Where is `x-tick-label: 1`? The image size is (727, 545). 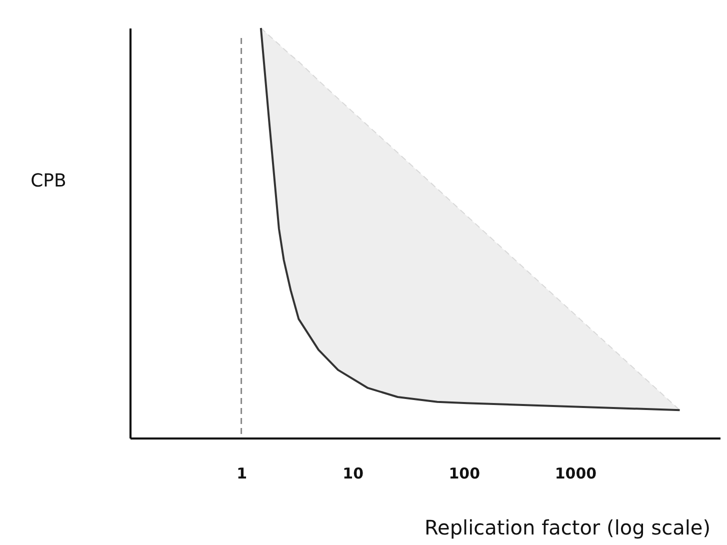
x-tick-label: 1 is located at coordinates (242, 473).